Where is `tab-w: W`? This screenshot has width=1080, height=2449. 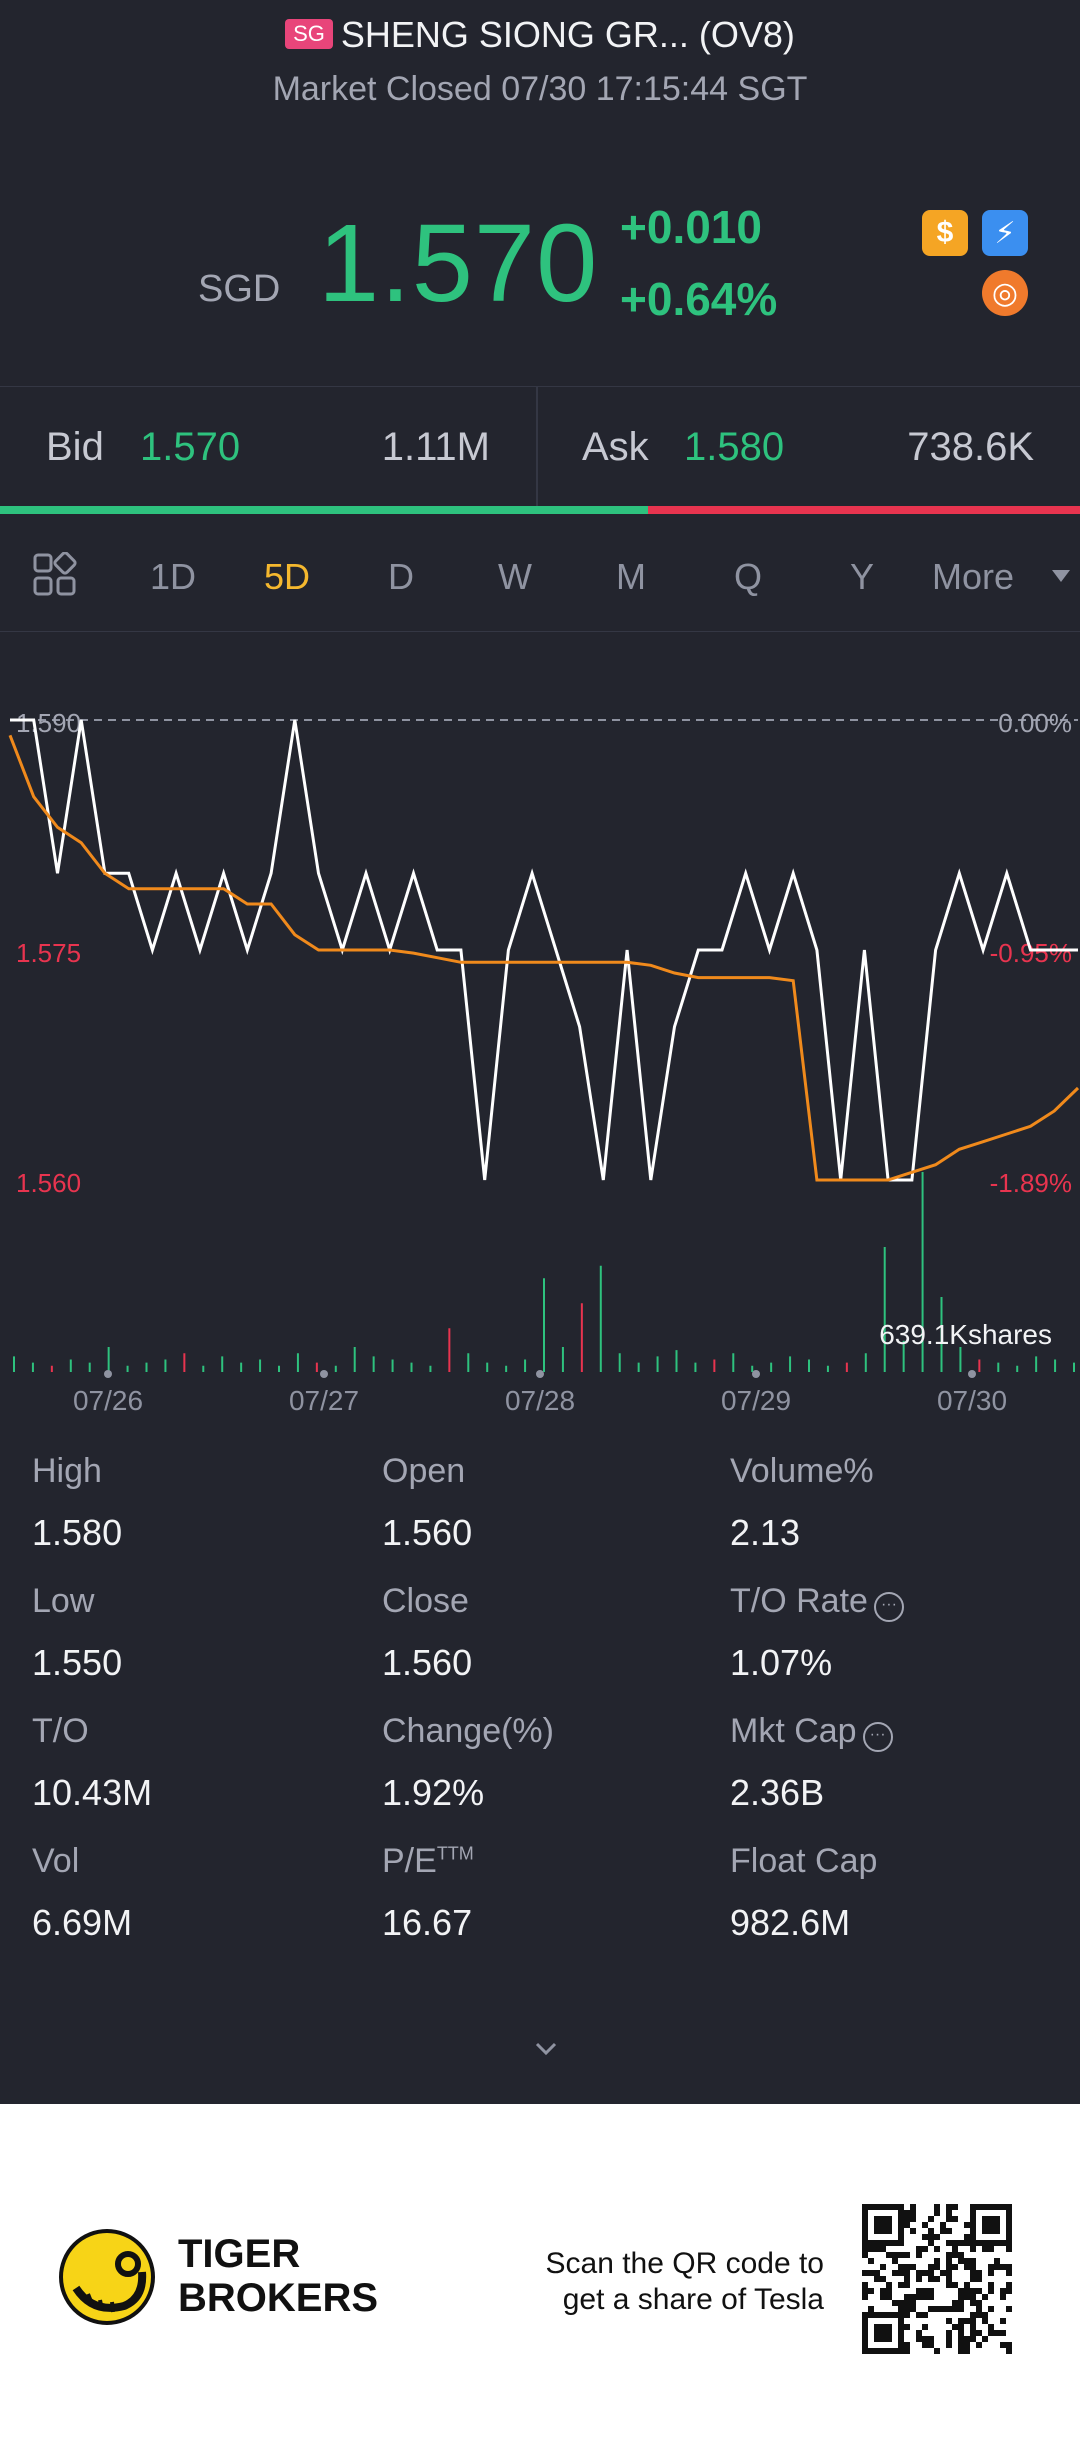
tab-w: W is located at coordinates (515, 576).